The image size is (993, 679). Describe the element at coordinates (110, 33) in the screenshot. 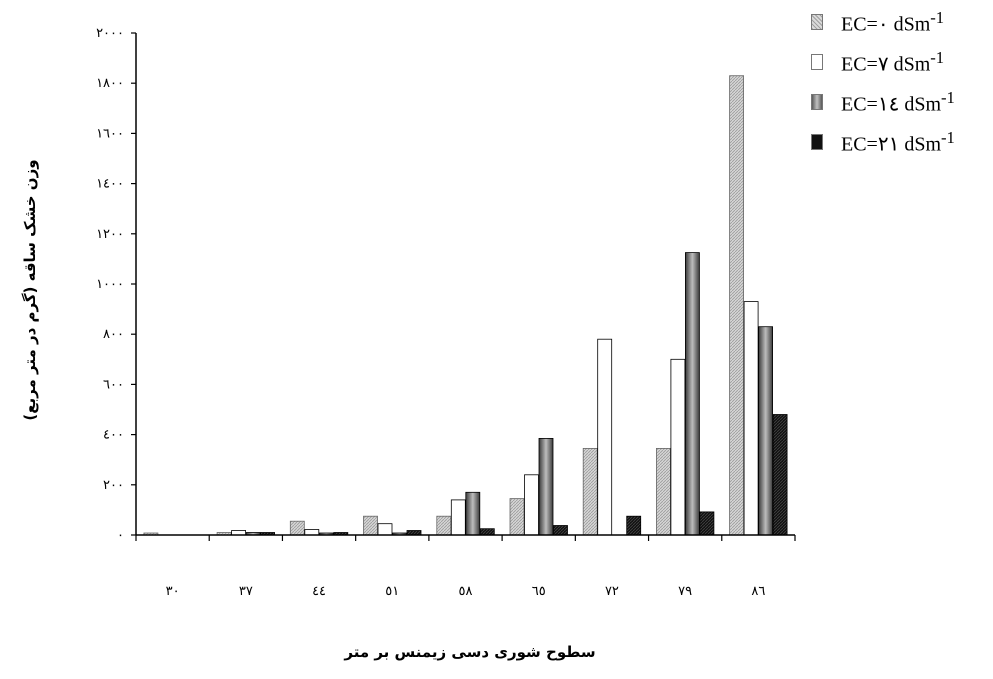

I see `y-tick-label: ۲۰۰۰` at that location.